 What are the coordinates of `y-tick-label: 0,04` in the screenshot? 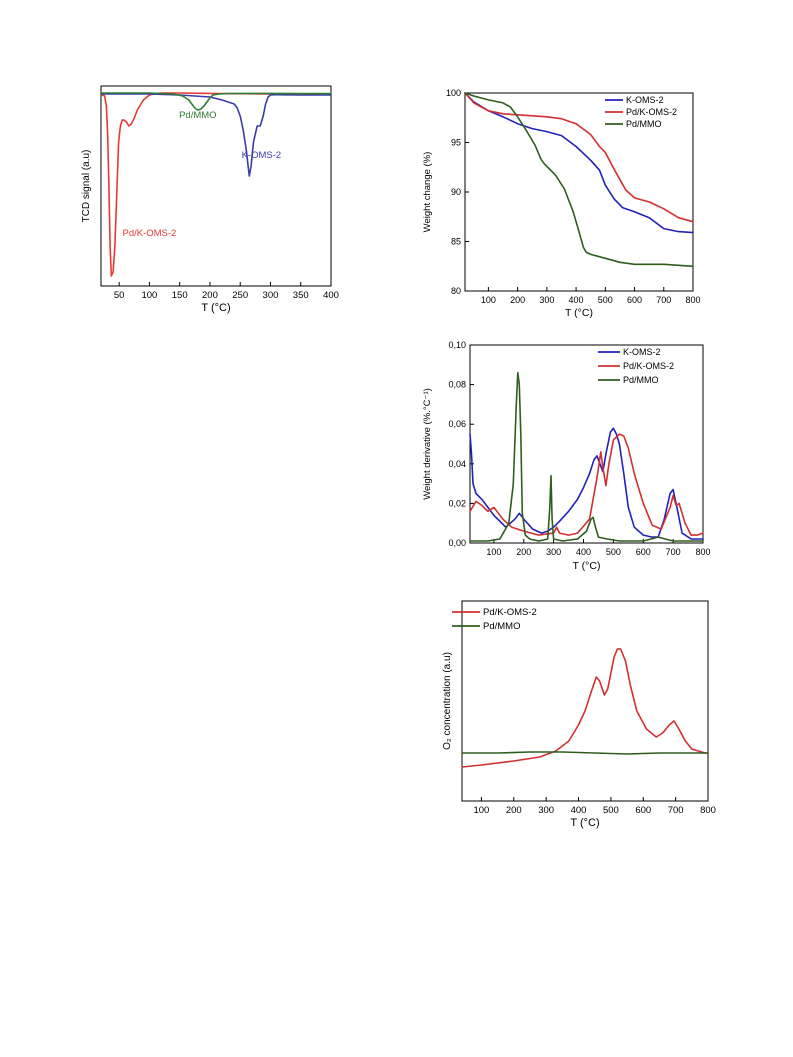 It's located at (457, 464).